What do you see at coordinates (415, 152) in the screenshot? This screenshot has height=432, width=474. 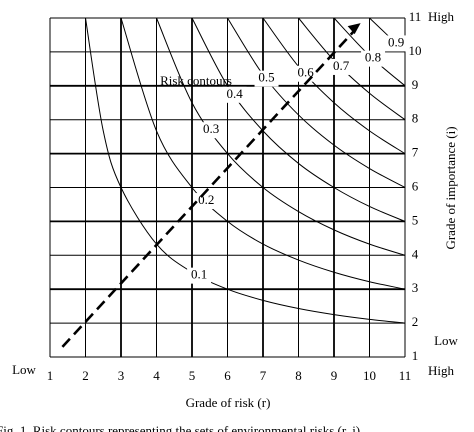 I see `y-tick-label: 7` at bounding box center [415, 152].